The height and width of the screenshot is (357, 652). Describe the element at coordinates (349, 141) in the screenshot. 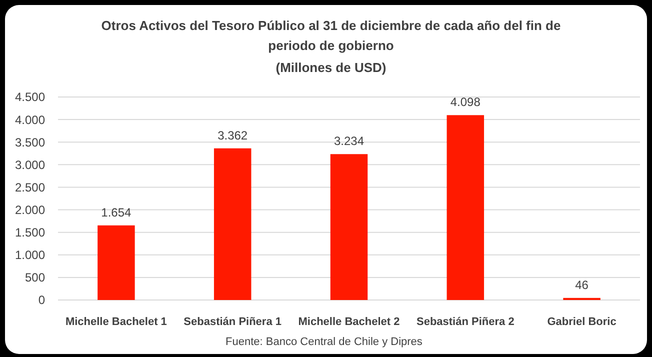

I see `data-label: 3.234` at that location.